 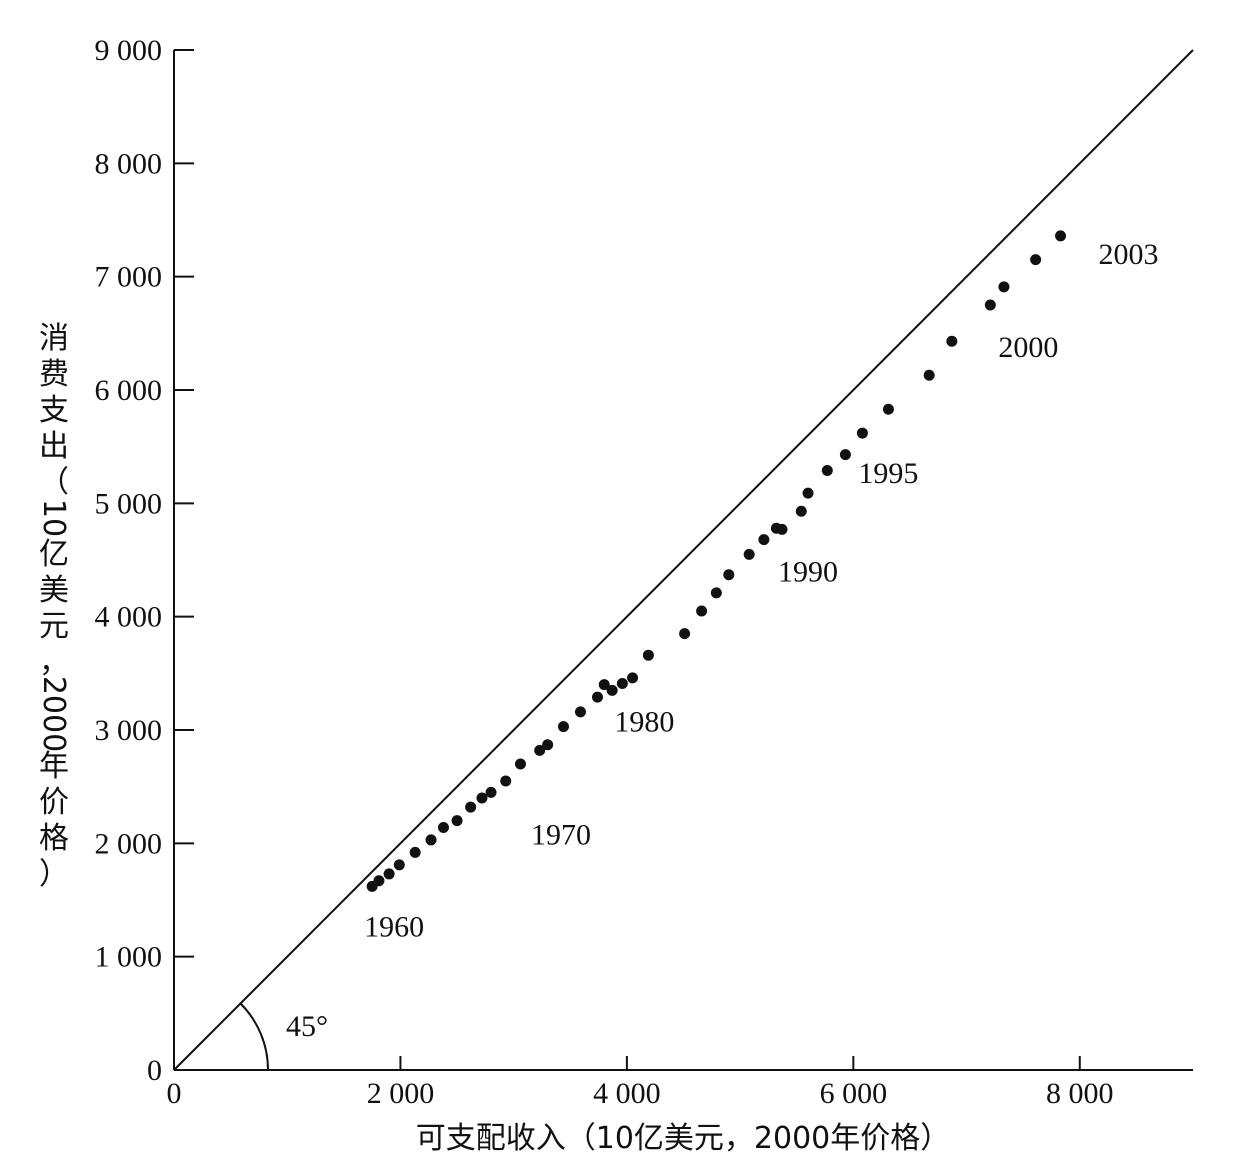 I want to click on x-axis-label: 可支配收入（10亿美元，2000年价格）, so click(x=683, y=1138).